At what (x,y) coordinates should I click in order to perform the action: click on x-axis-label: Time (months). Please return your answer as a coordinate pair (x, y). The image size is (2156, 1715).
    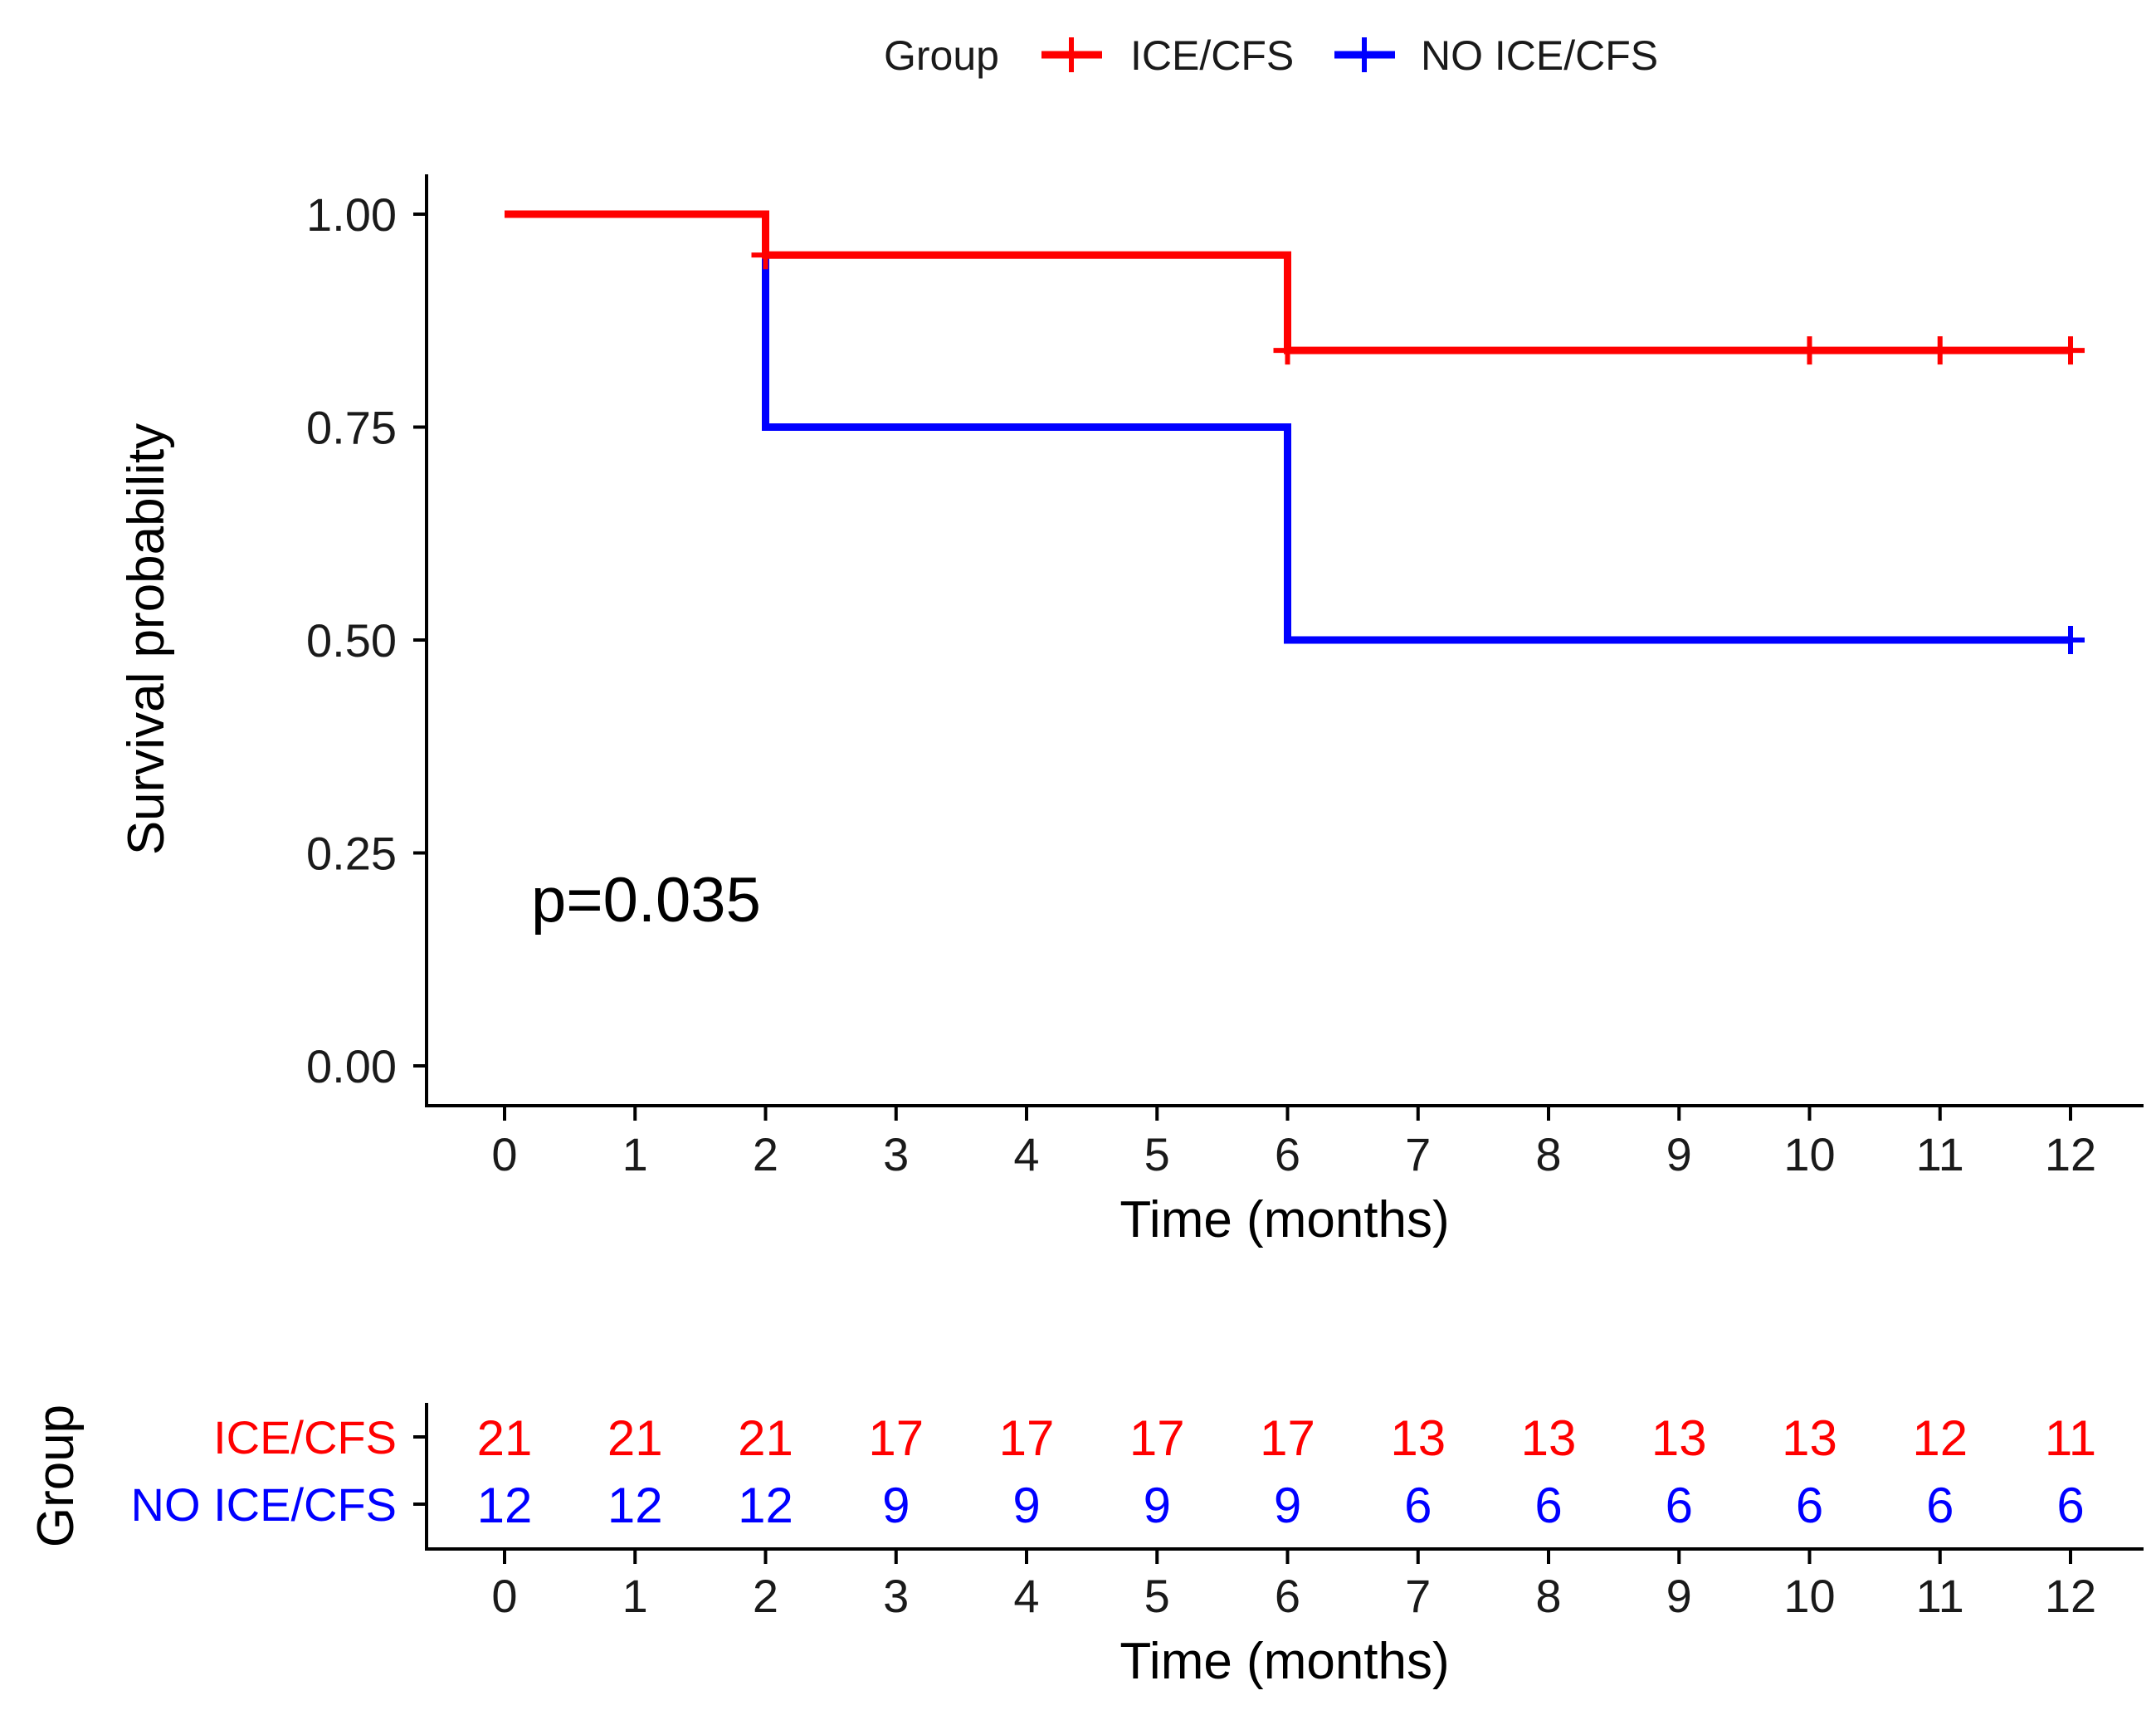
    Looking at the image, I should click on (1284, 1219).